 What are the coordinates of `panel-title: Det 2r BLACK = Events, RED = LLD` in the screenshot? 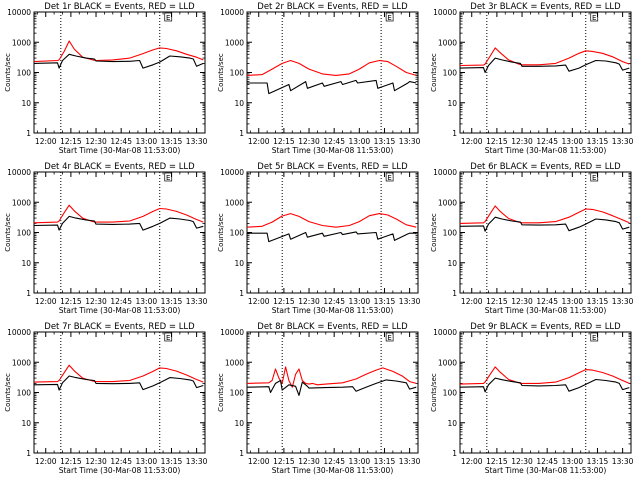 It's located at (332, 7).